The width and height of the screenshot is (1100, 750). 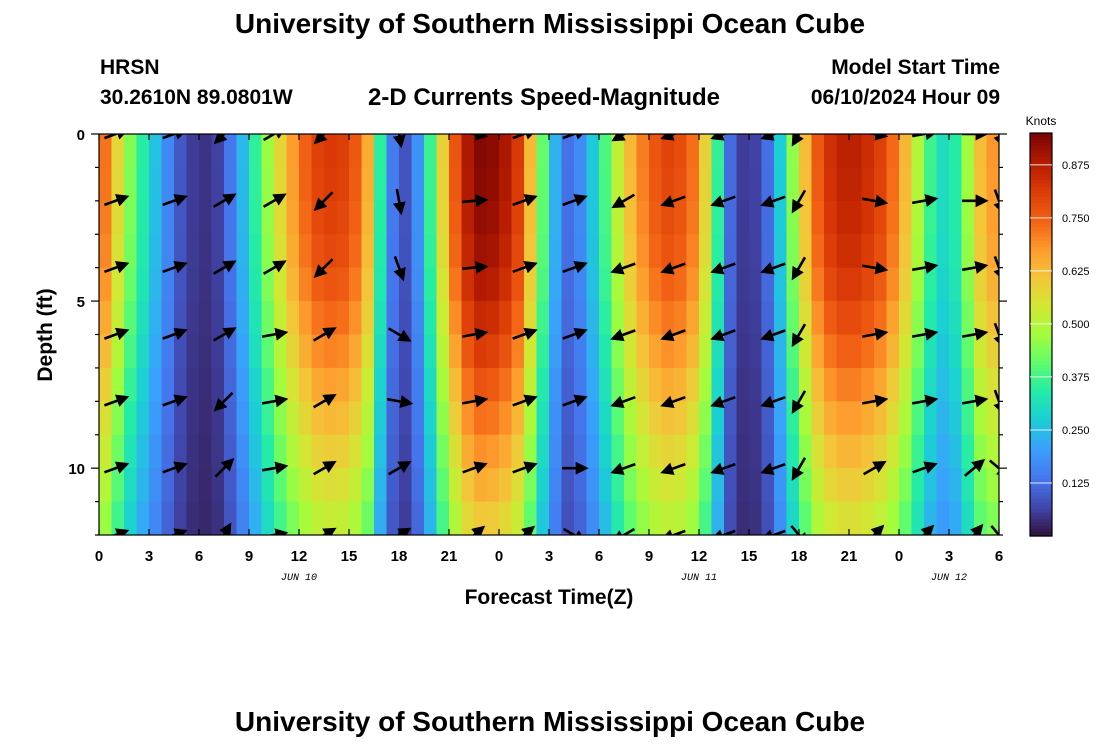 What do you see at coordinates (949, 556) in the screenshot?
I see `x-tick-label: 3` at bounding box center [949, 556].